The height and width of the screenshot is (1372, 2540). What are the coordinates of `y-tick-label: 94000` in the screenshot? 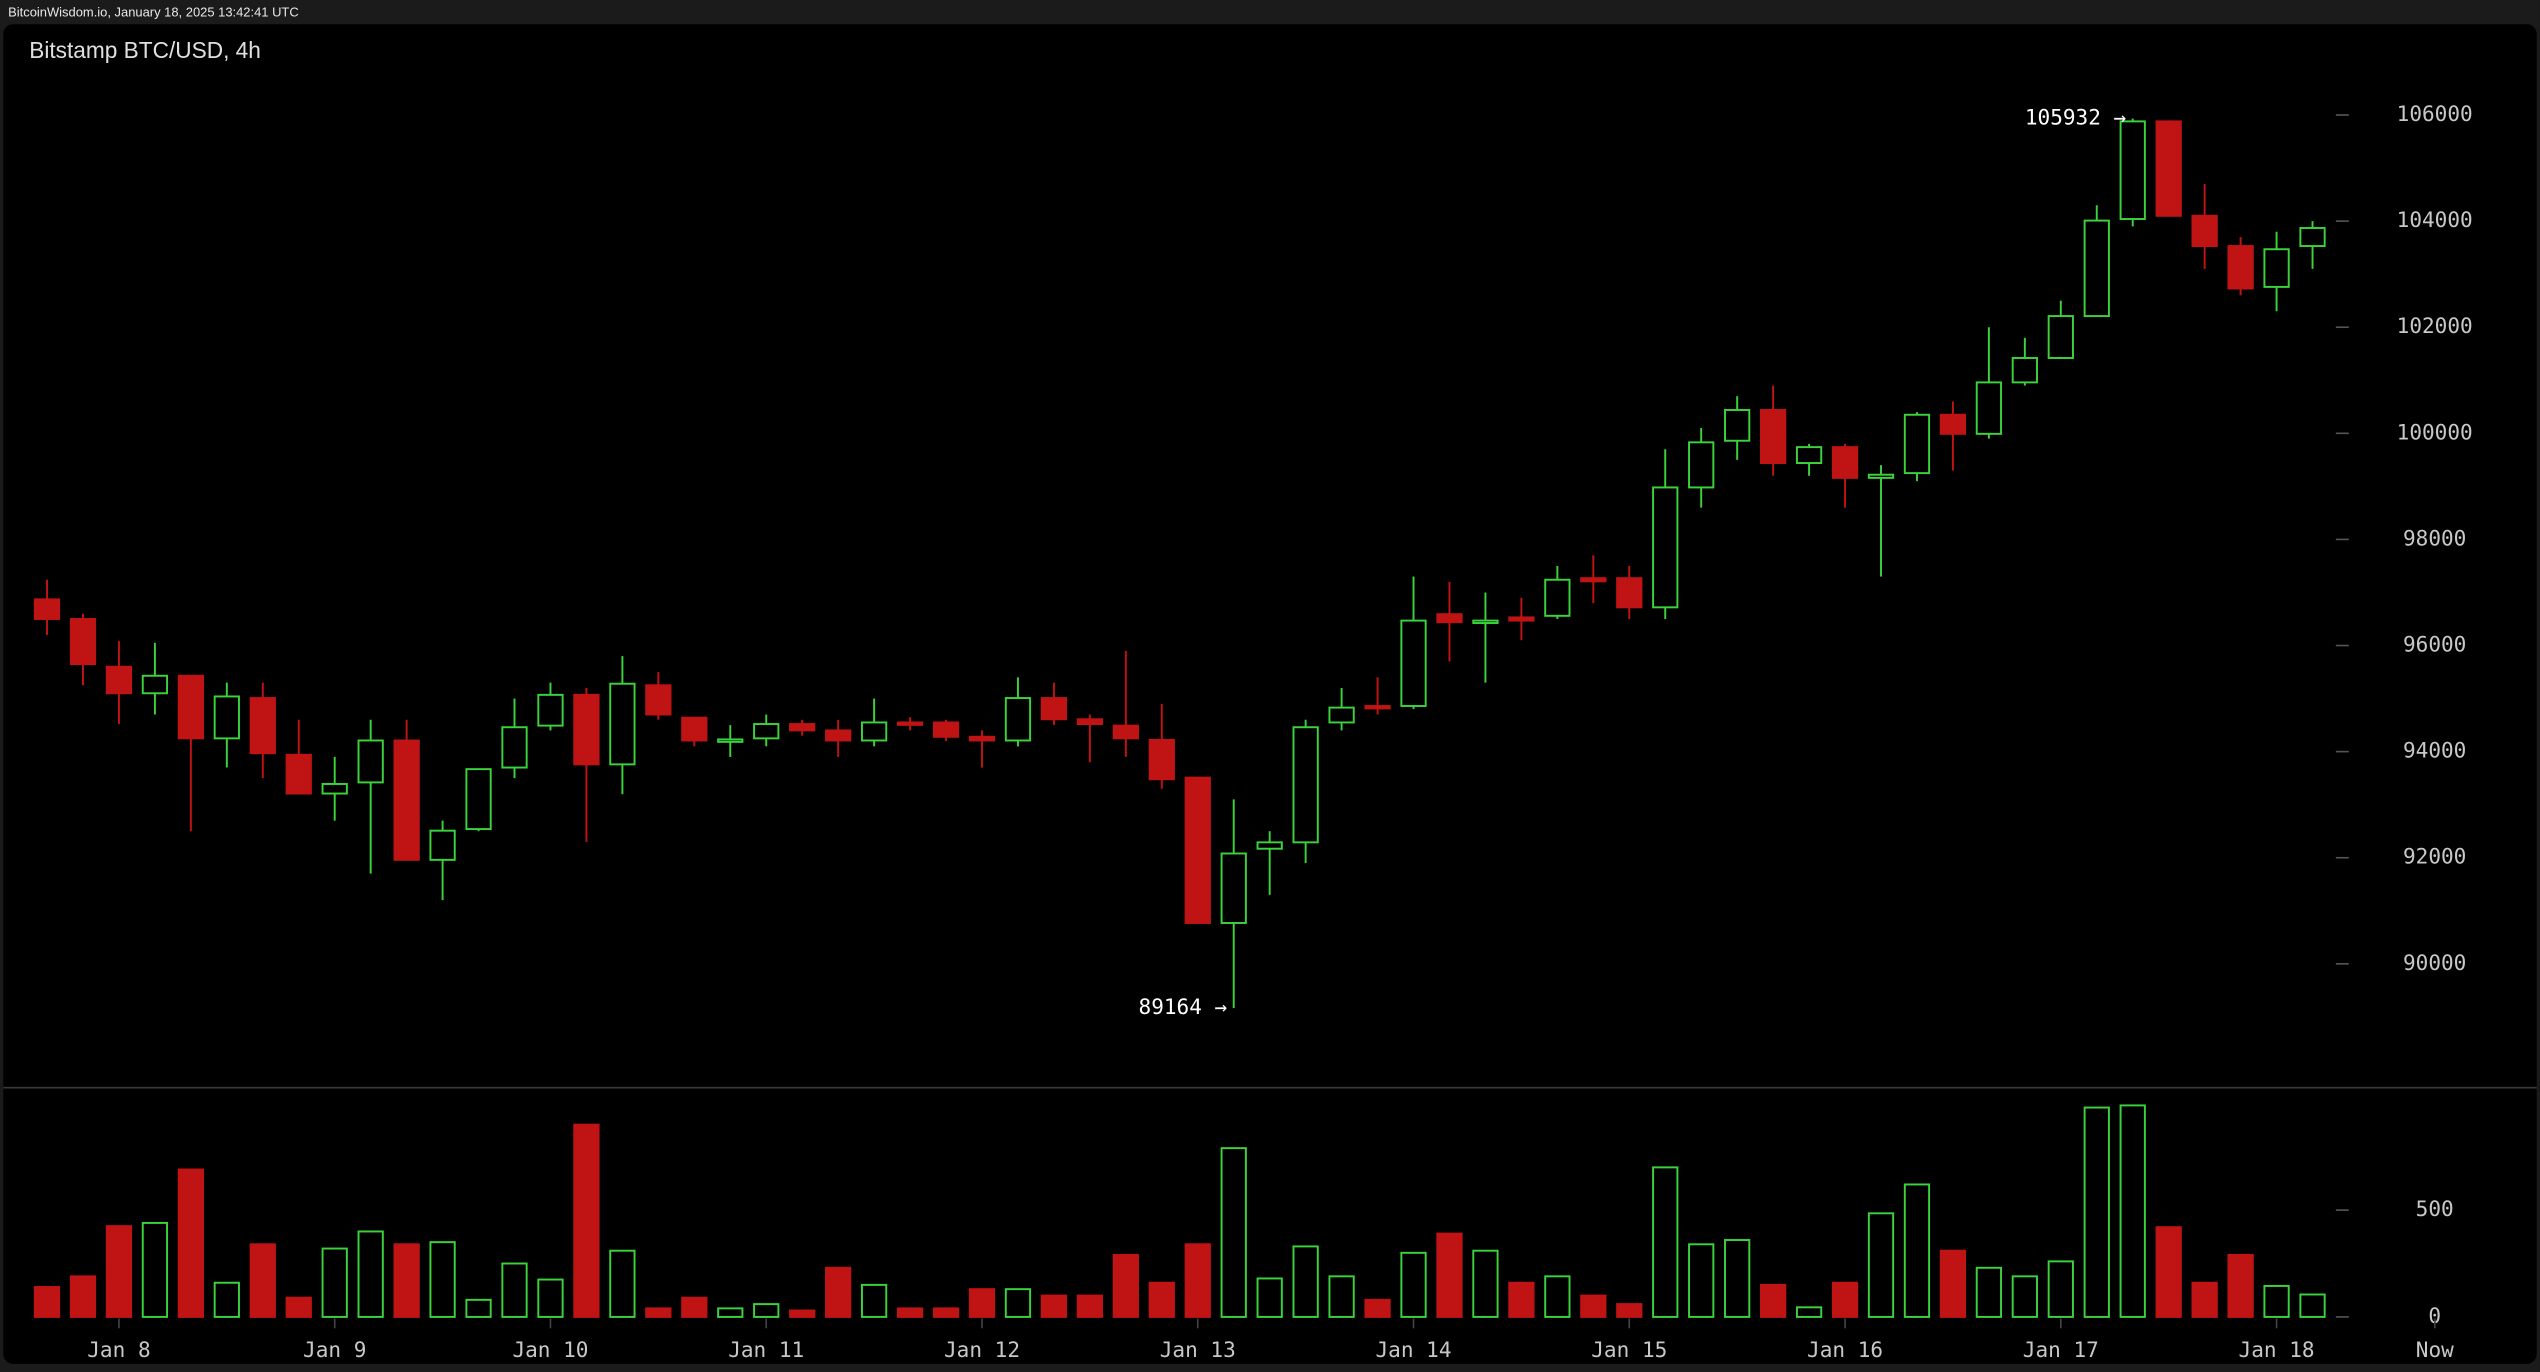 It's located at (2434, 750).